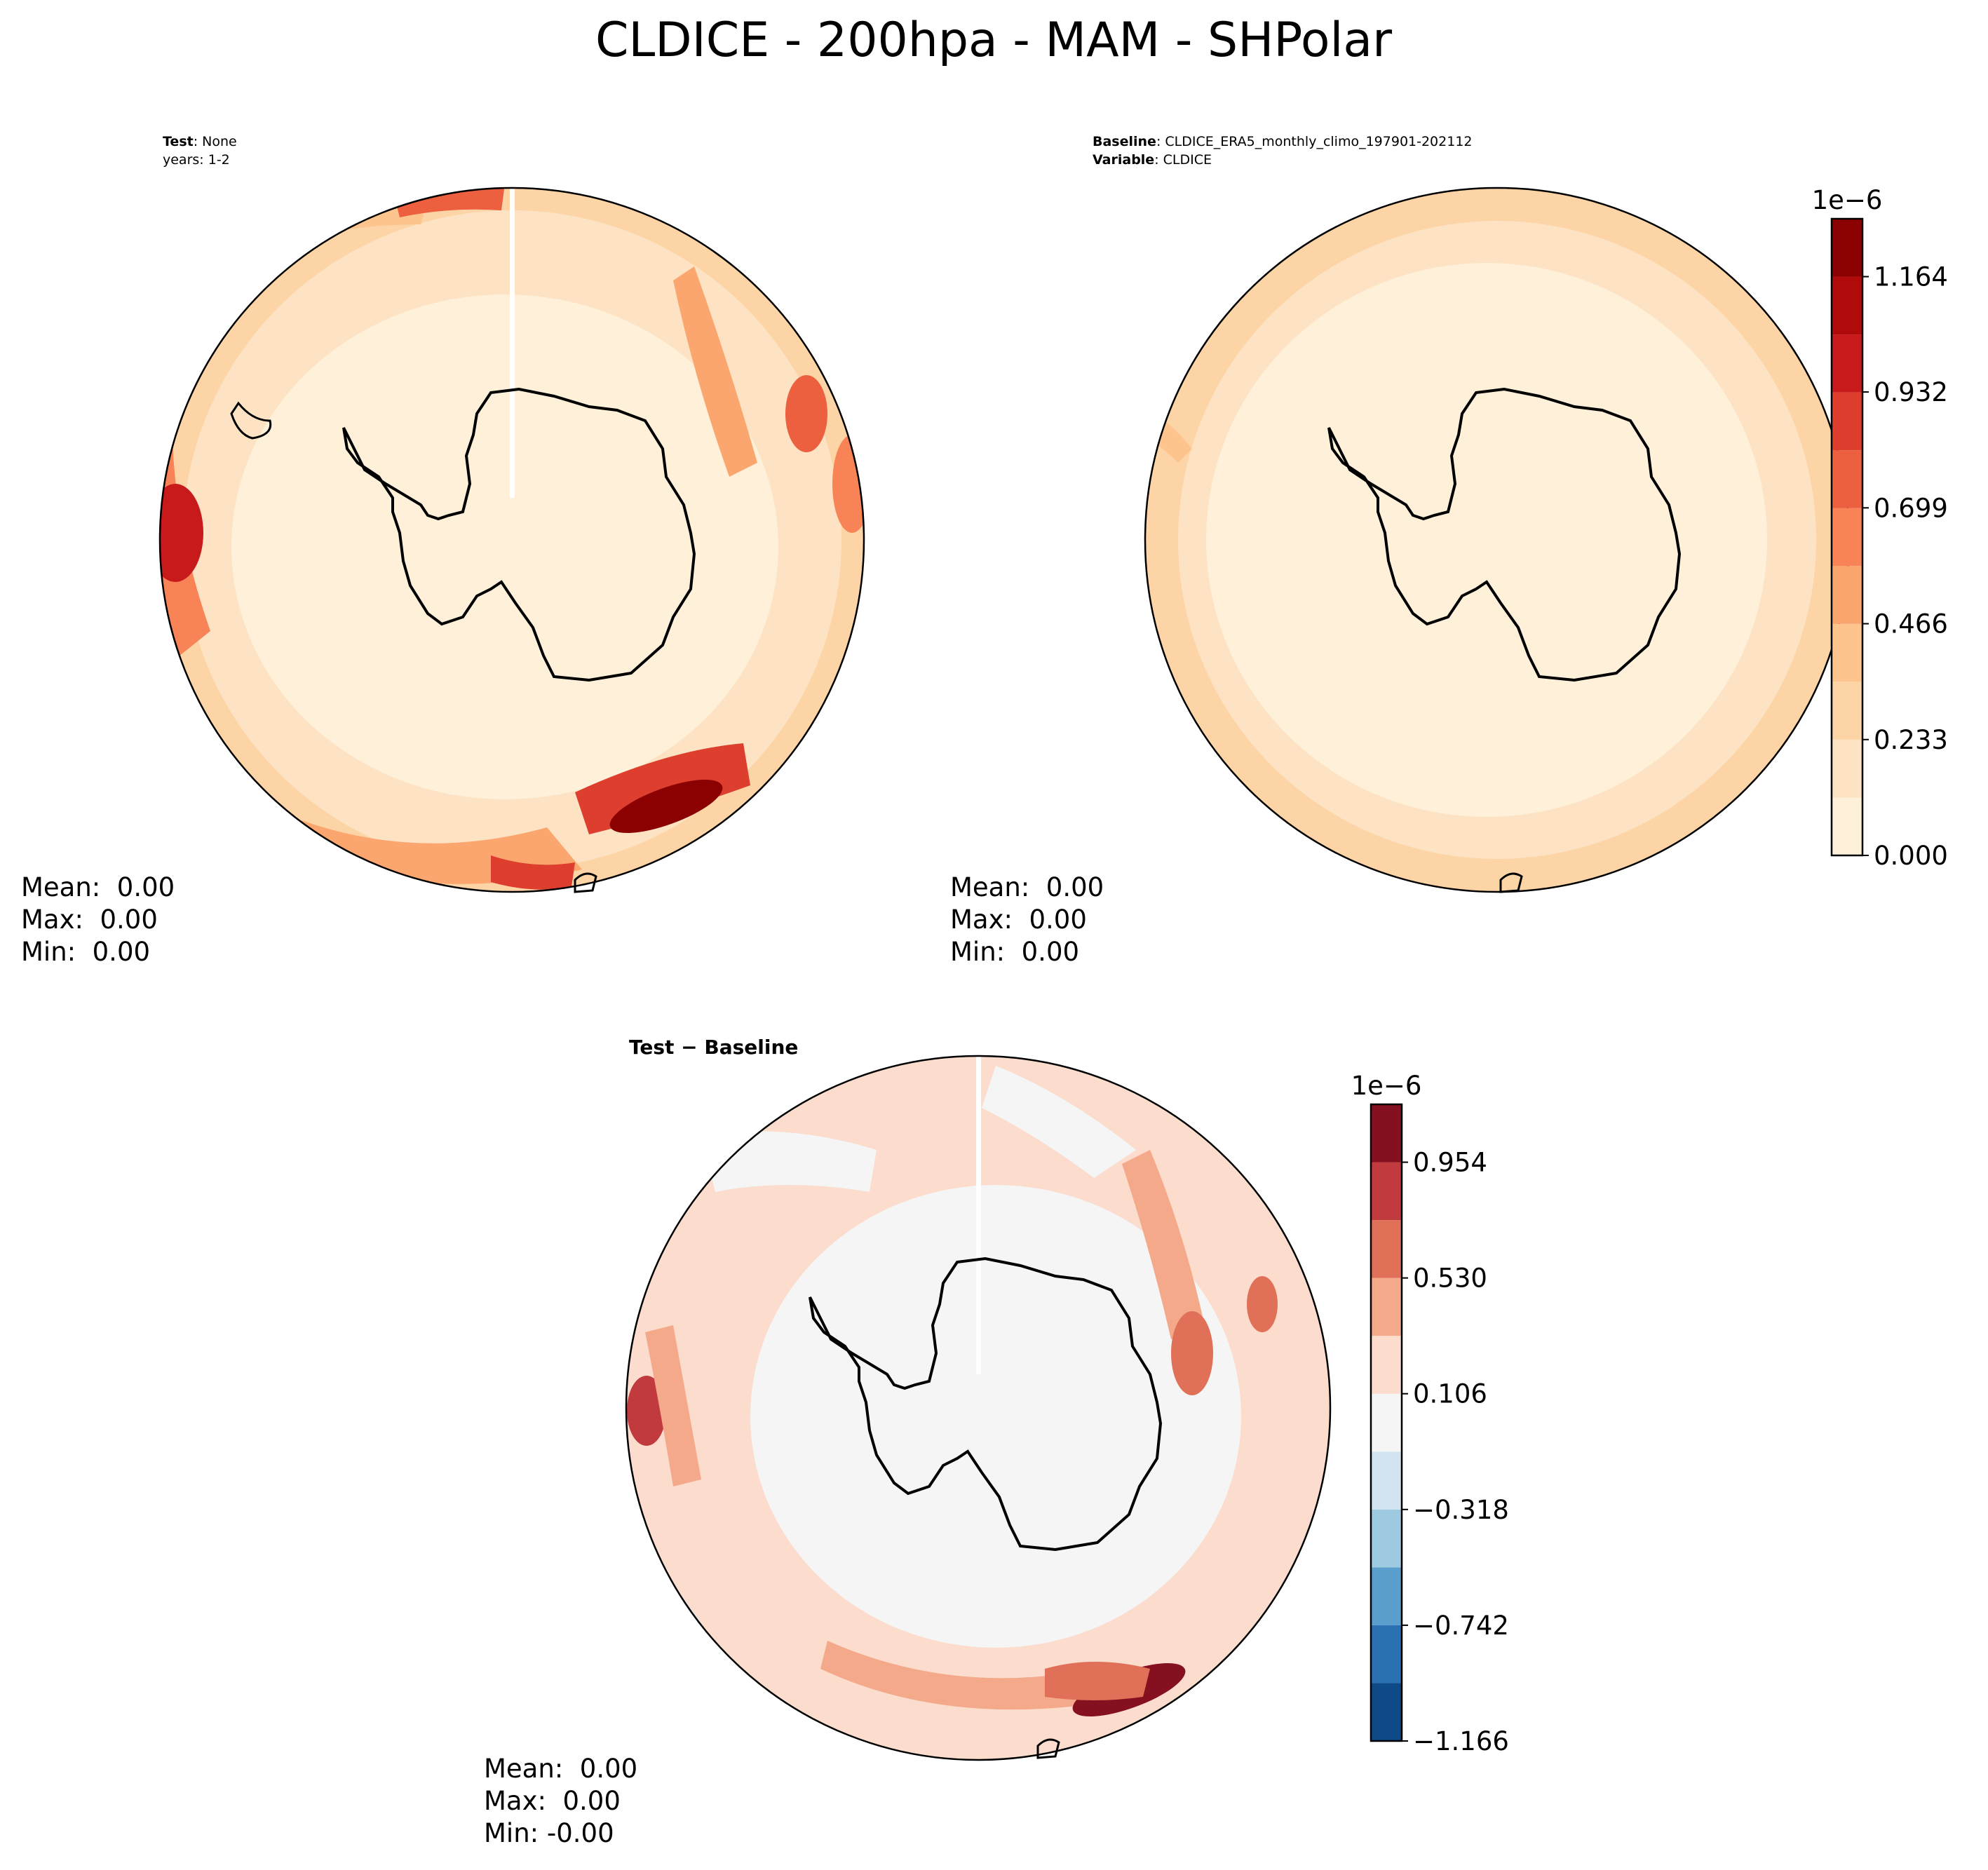 The height and width of the screenshot is (1870, 1988). Describe the element at coordinates (1018, 920) in the screenshot. I see `baseline-stat-max: Max: 0.00` at that location.